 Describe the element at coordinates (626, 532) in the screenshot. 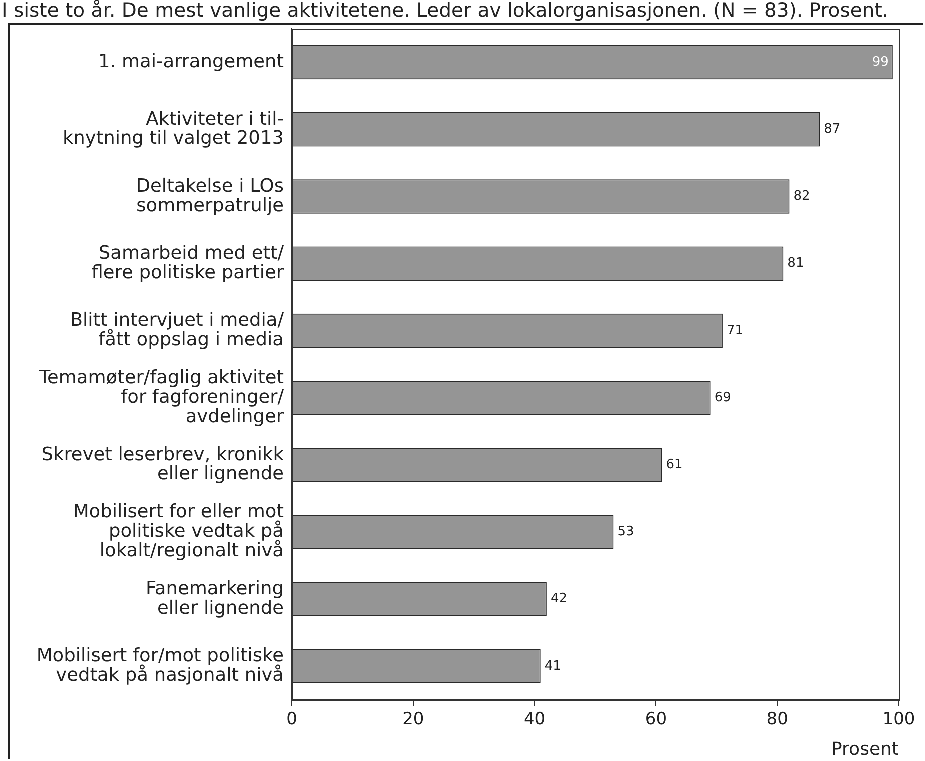

I see `data-label: 53` at that location.